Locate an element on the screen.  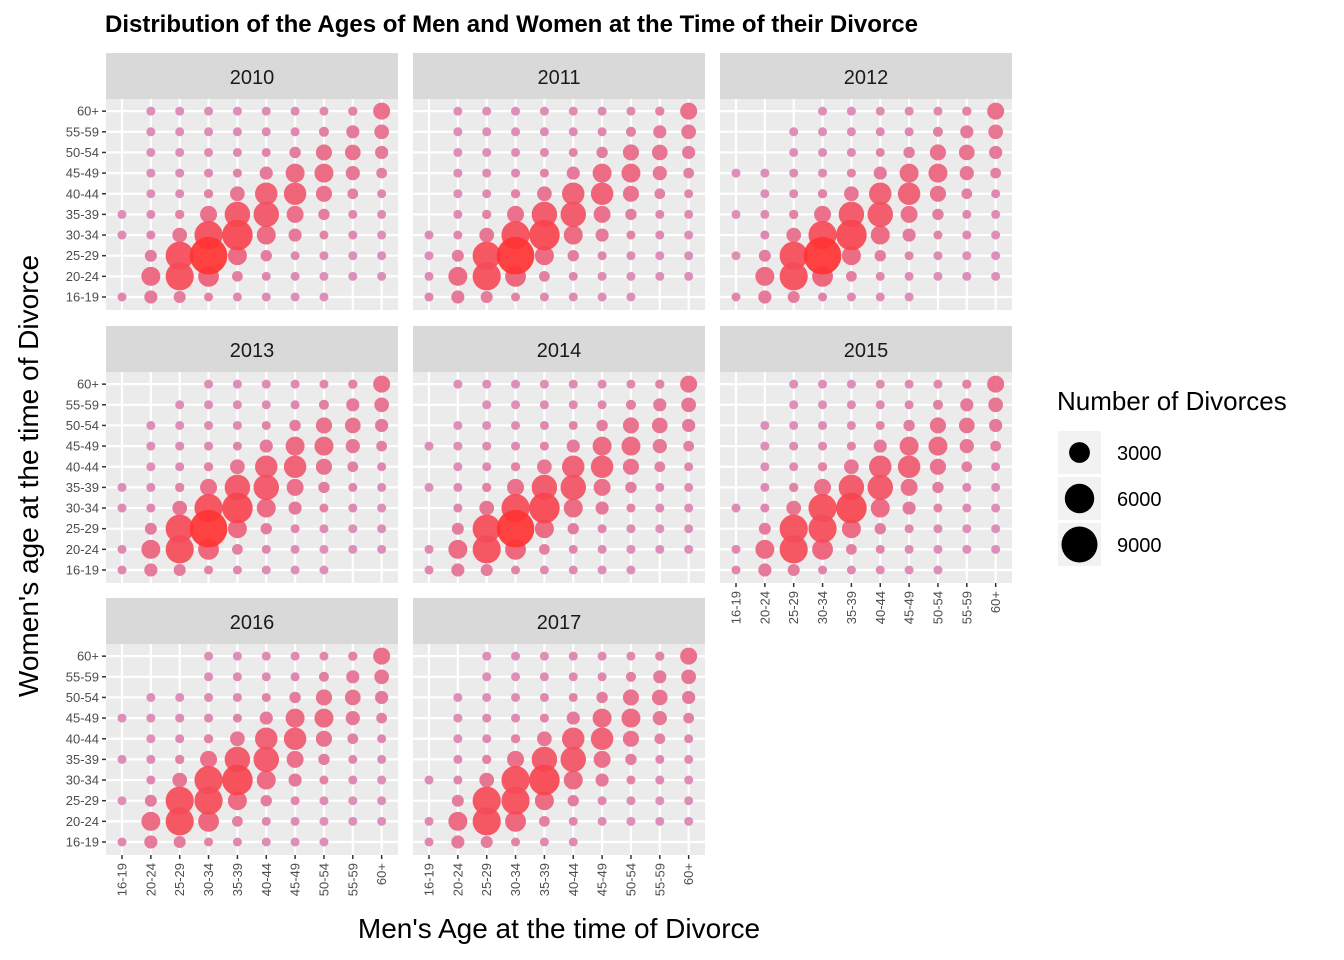
x-tick-label: 16-19 is located at coordinates (122, 879).